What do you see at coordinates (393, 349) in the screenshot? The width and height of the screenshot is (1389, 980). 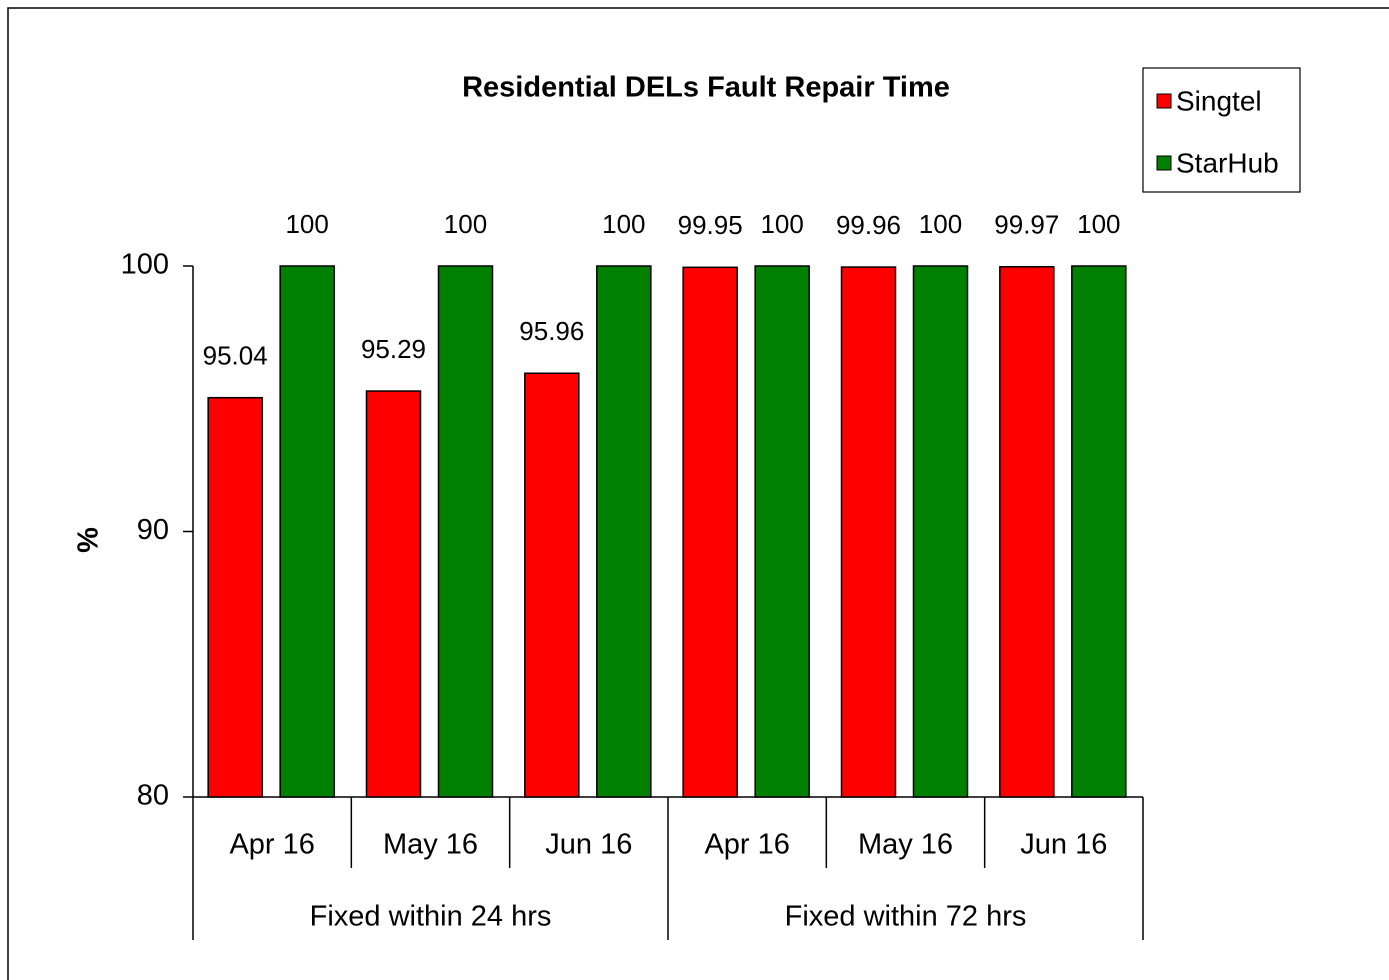 I see `value-label: 95.29` at bounding box center [393, 349].